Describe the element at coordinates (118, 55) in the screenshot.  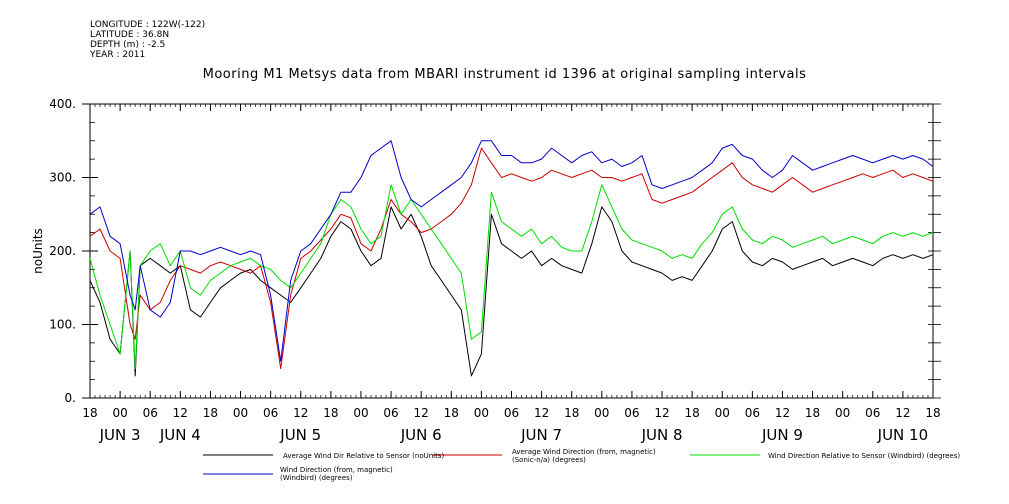
I see `year-label: YEAR : 2011` at that location.